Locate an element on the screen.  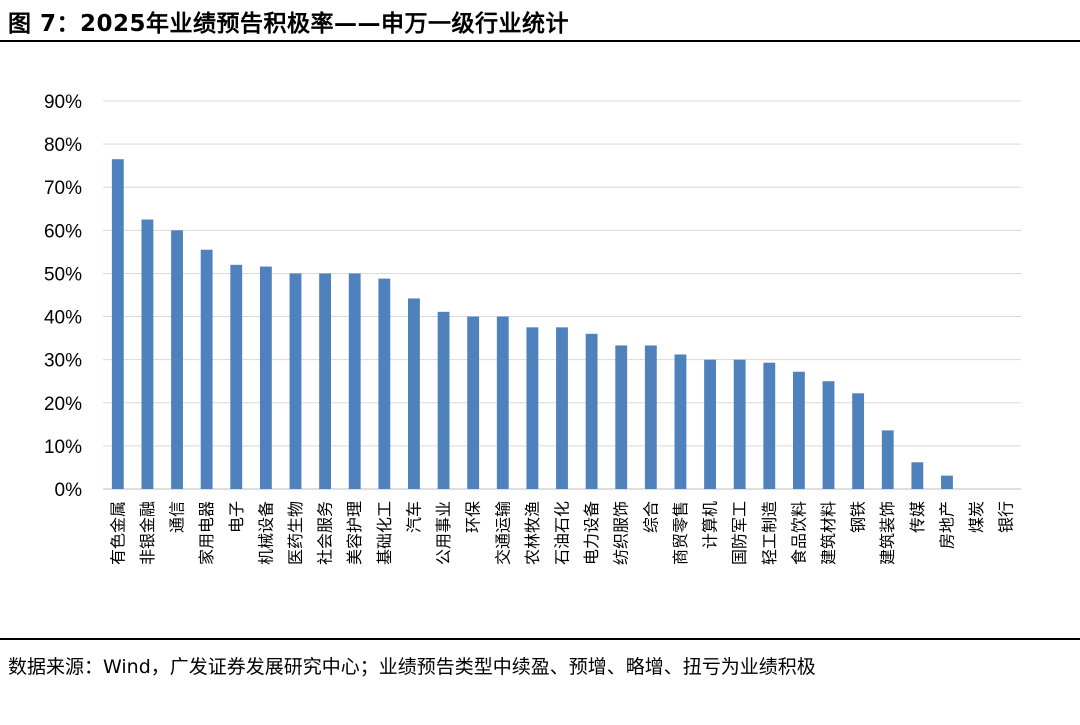
title-divider is located at coordinates (540, 41).